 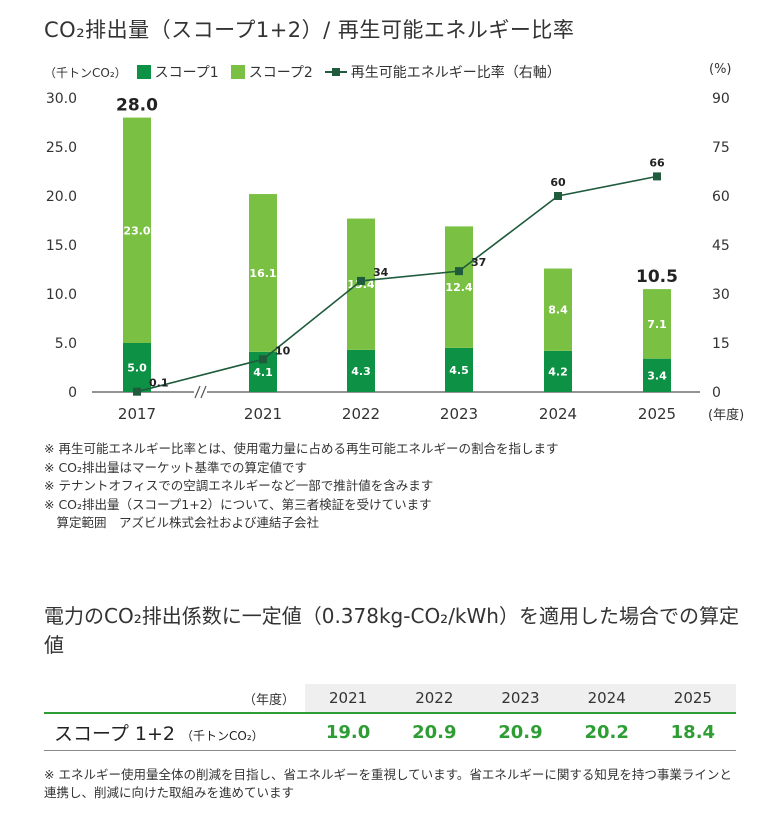 What do you see at coordinates (478, 262) in the screenshot?
I see `renewable-ratio-label: 37` at bounding box center [478, 262].